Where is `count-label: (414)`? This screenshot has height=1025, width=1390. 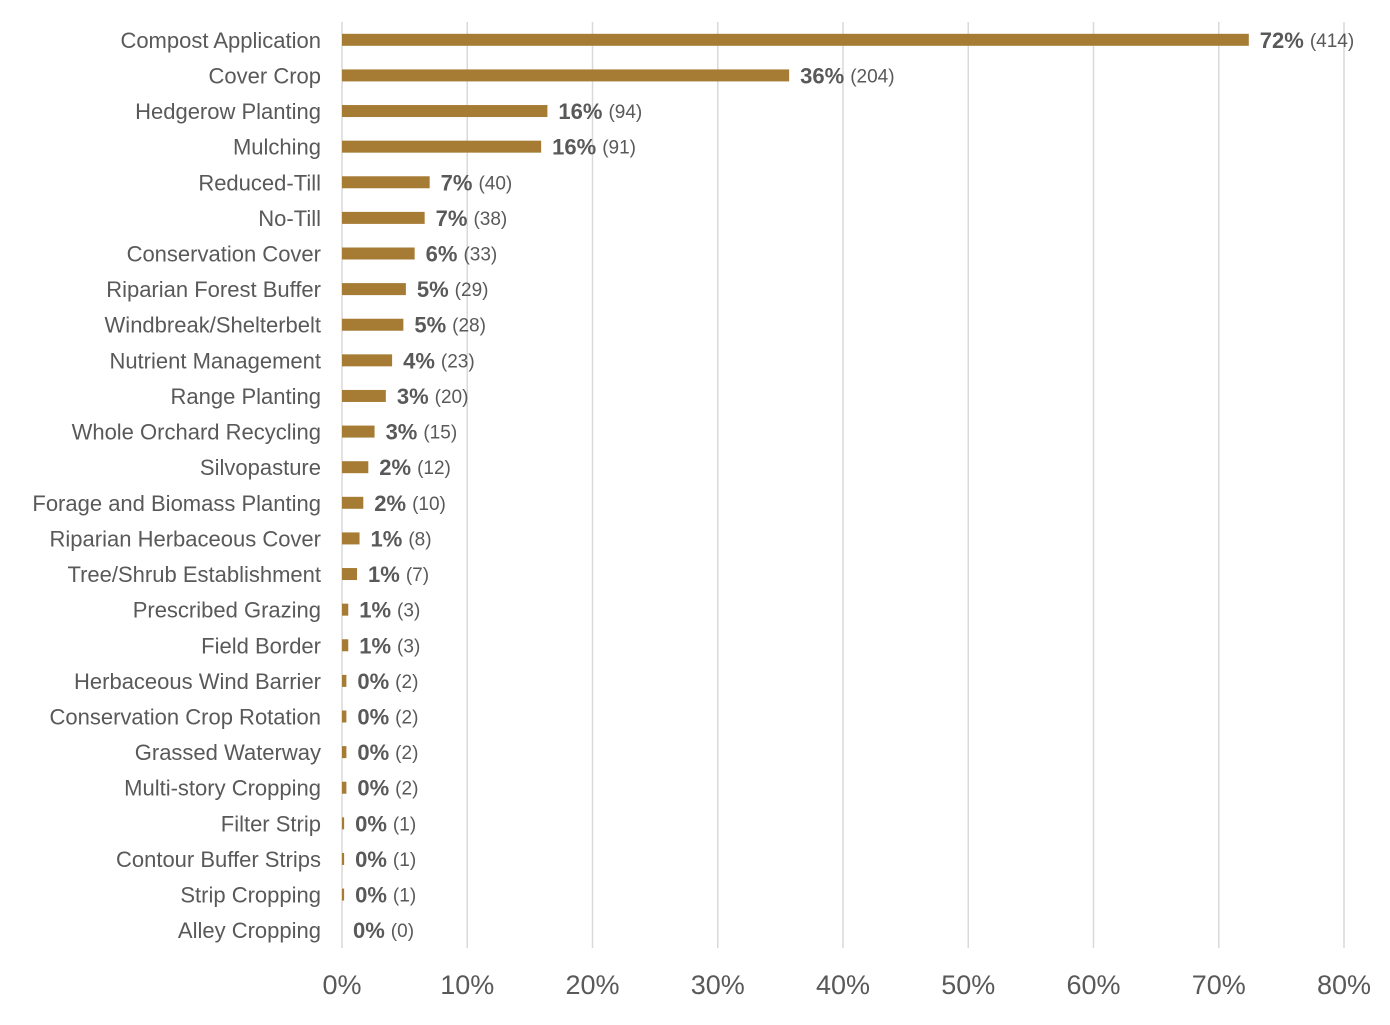 count-label: (414) is located at coordinates (1332, 41).